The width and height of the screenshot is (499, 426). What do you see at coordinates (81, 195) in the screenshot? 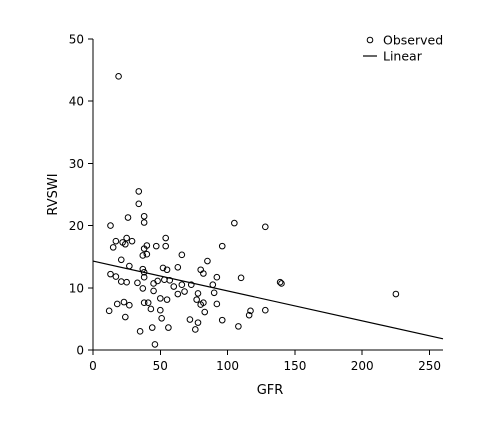
I see `y-ticks: 0 10 20 30 40 50` at bounding box center [81, 195].